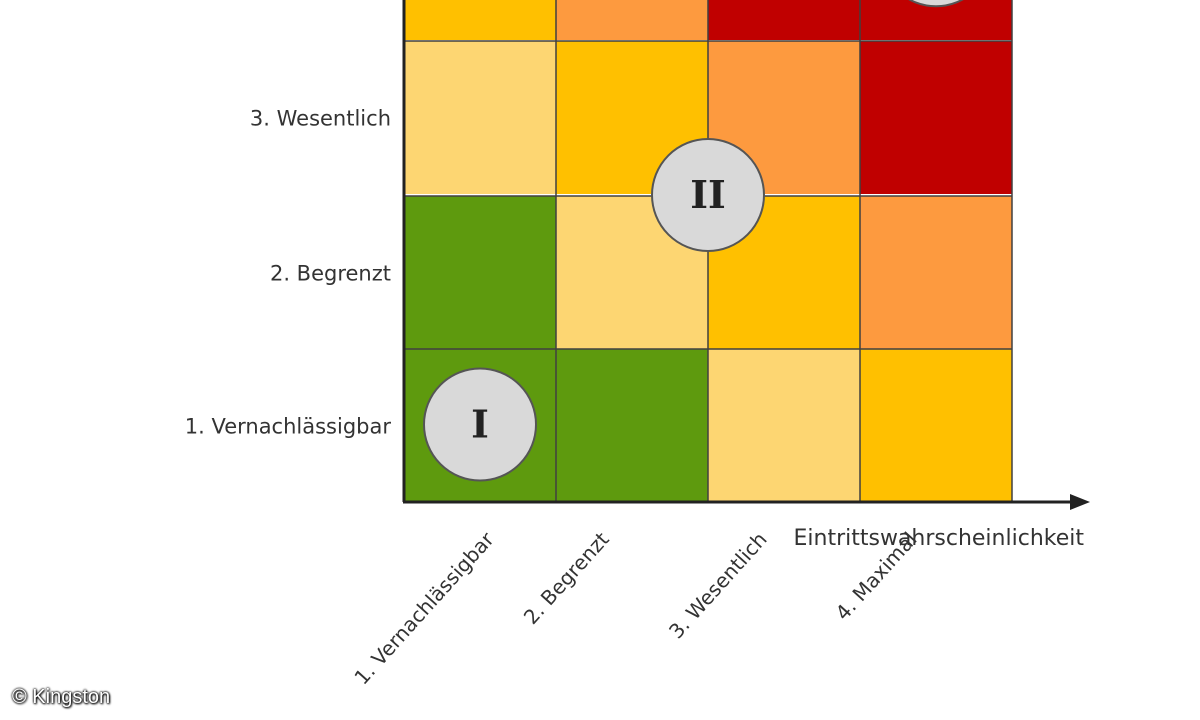 The width and height of the screenshot is (1200, 720). I want to click on x-category-label: 1. Vernachlässigbar, so click(424, 608).